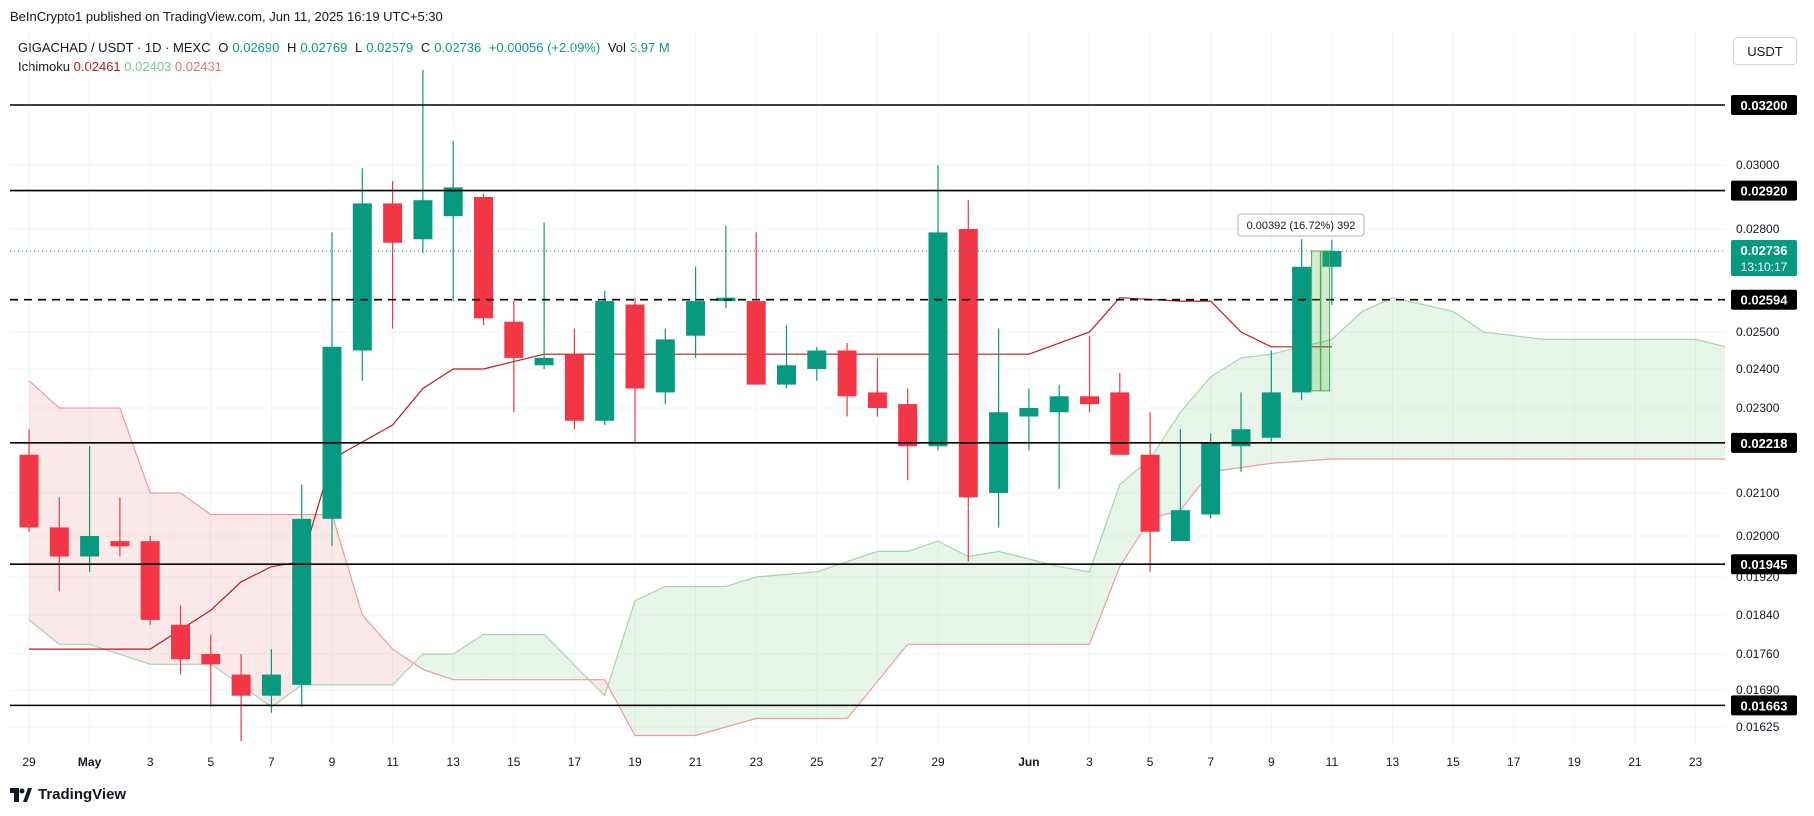 The image size is (1814, 816). I want to click on open-label: O, so click(223, 47).